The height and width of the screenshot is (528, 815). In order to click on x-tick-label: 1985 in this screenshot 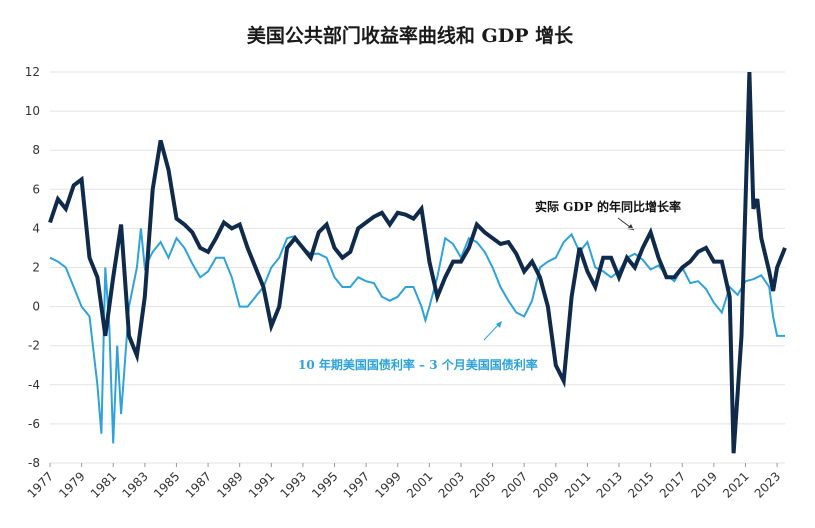, I will do `click(166, 484)`.